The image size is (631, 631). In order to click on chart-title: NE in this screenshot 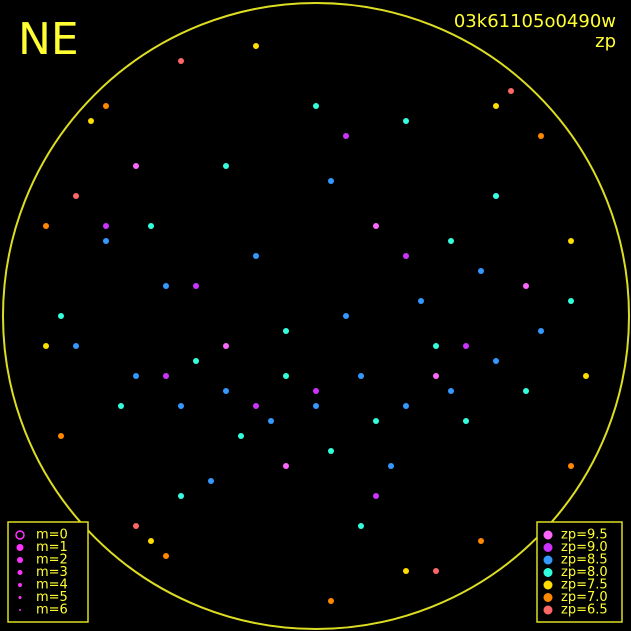, I will do `click(48, 39)`.